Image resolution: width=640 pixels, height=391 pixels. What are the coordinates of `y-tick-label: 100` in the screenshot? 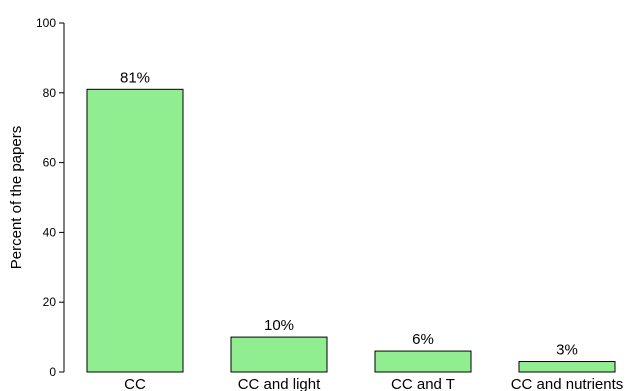 It's located at (46, 23).